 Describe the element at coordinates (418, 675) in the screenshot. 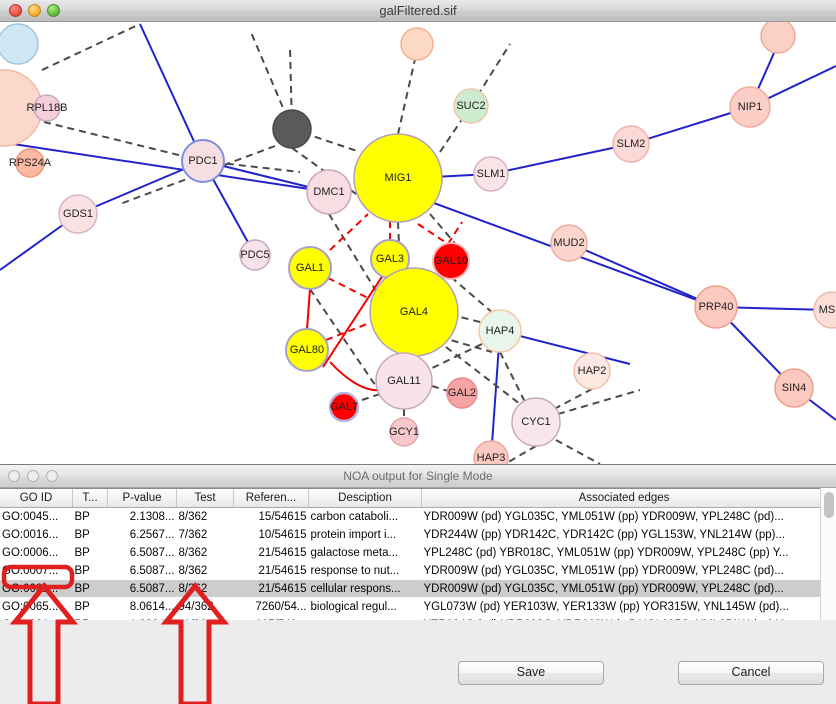

I see `dialog-button-bar: Save Cancel` at that location.